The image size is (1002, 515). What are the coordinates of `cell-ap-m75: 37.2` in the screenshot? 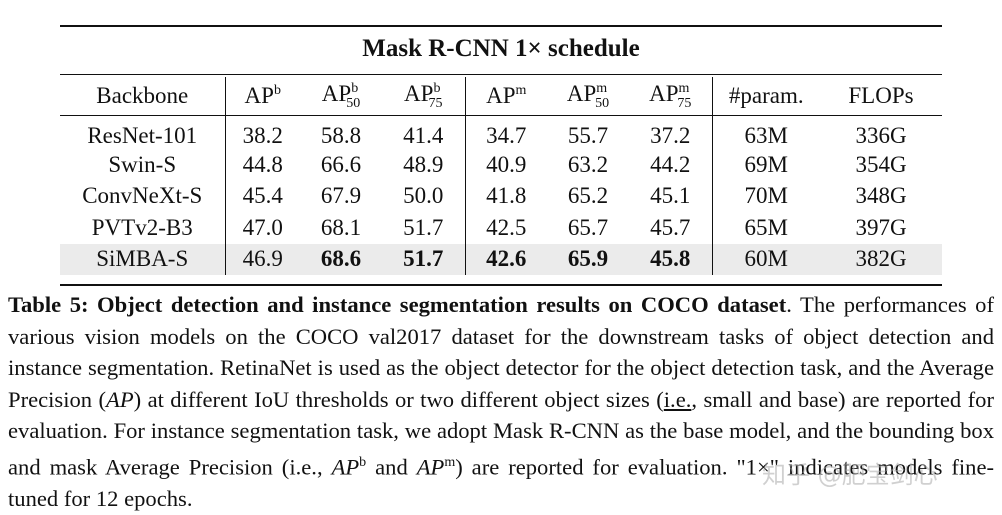 It's located at (670, 135).